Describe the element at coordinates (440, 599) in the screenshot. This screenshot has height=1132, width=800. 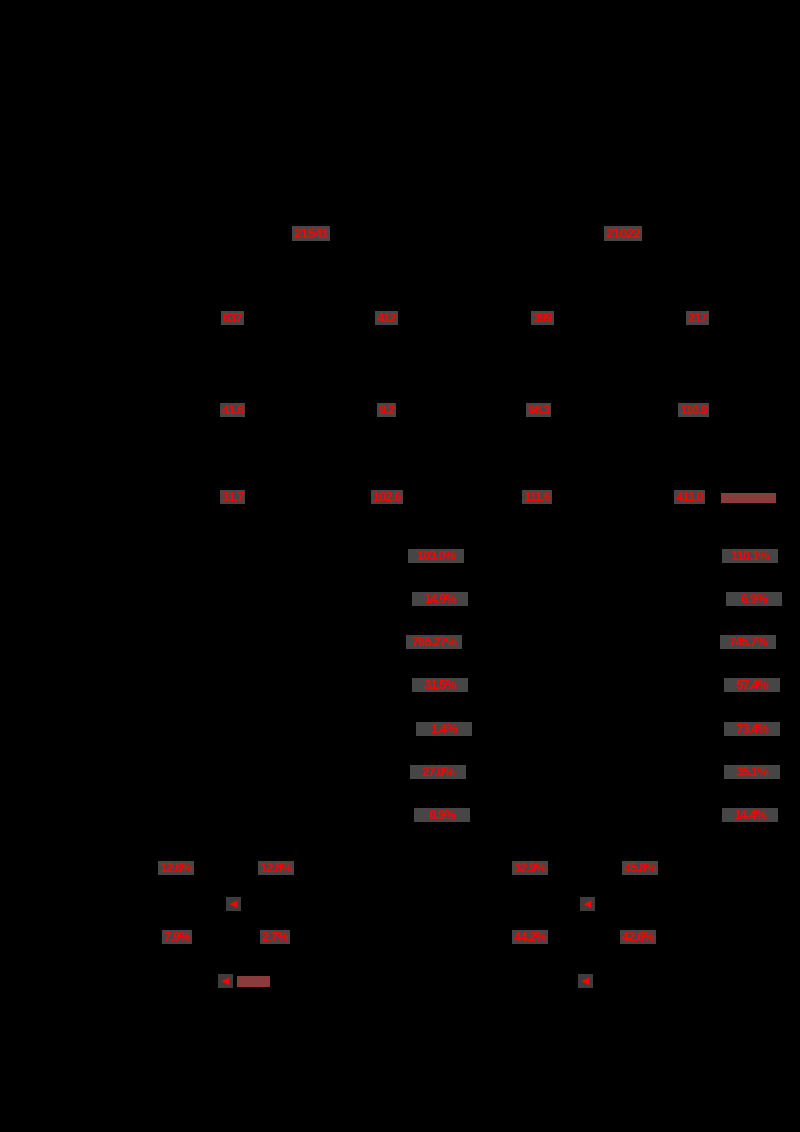
I see `percent-badge: 14.9%` at that location.